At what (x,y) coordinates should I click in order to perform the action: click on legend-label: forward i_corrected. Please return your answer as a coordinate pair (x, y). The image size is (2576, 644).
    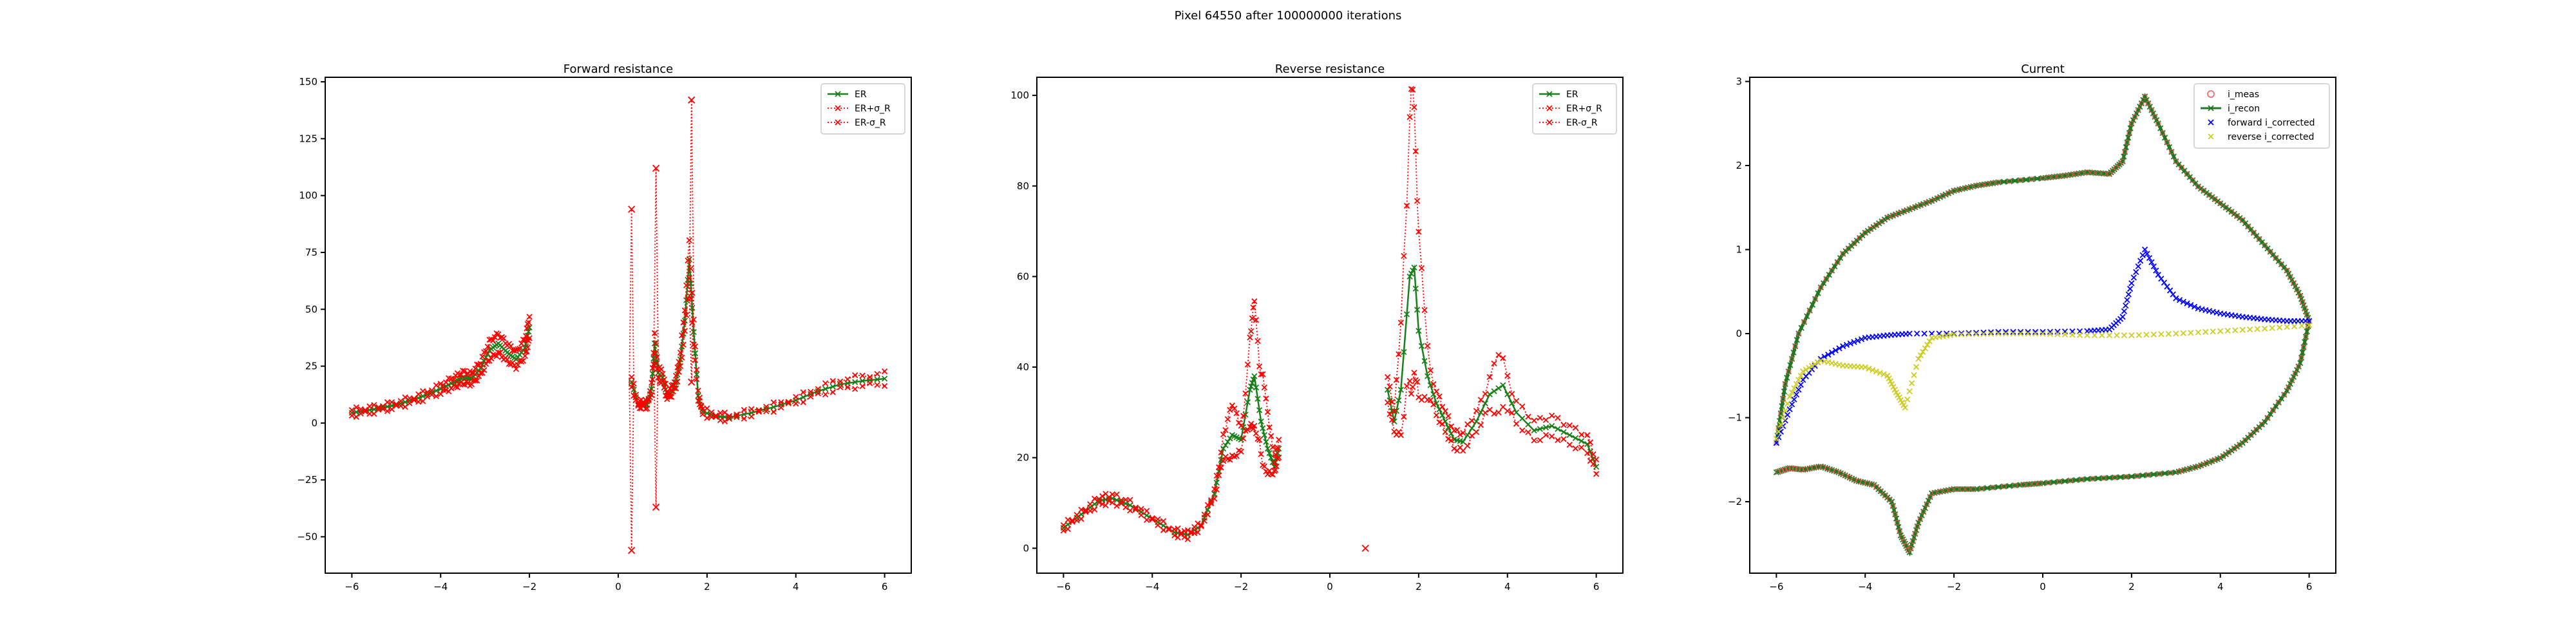
    Looking at the image, I should click on (2271, 123).